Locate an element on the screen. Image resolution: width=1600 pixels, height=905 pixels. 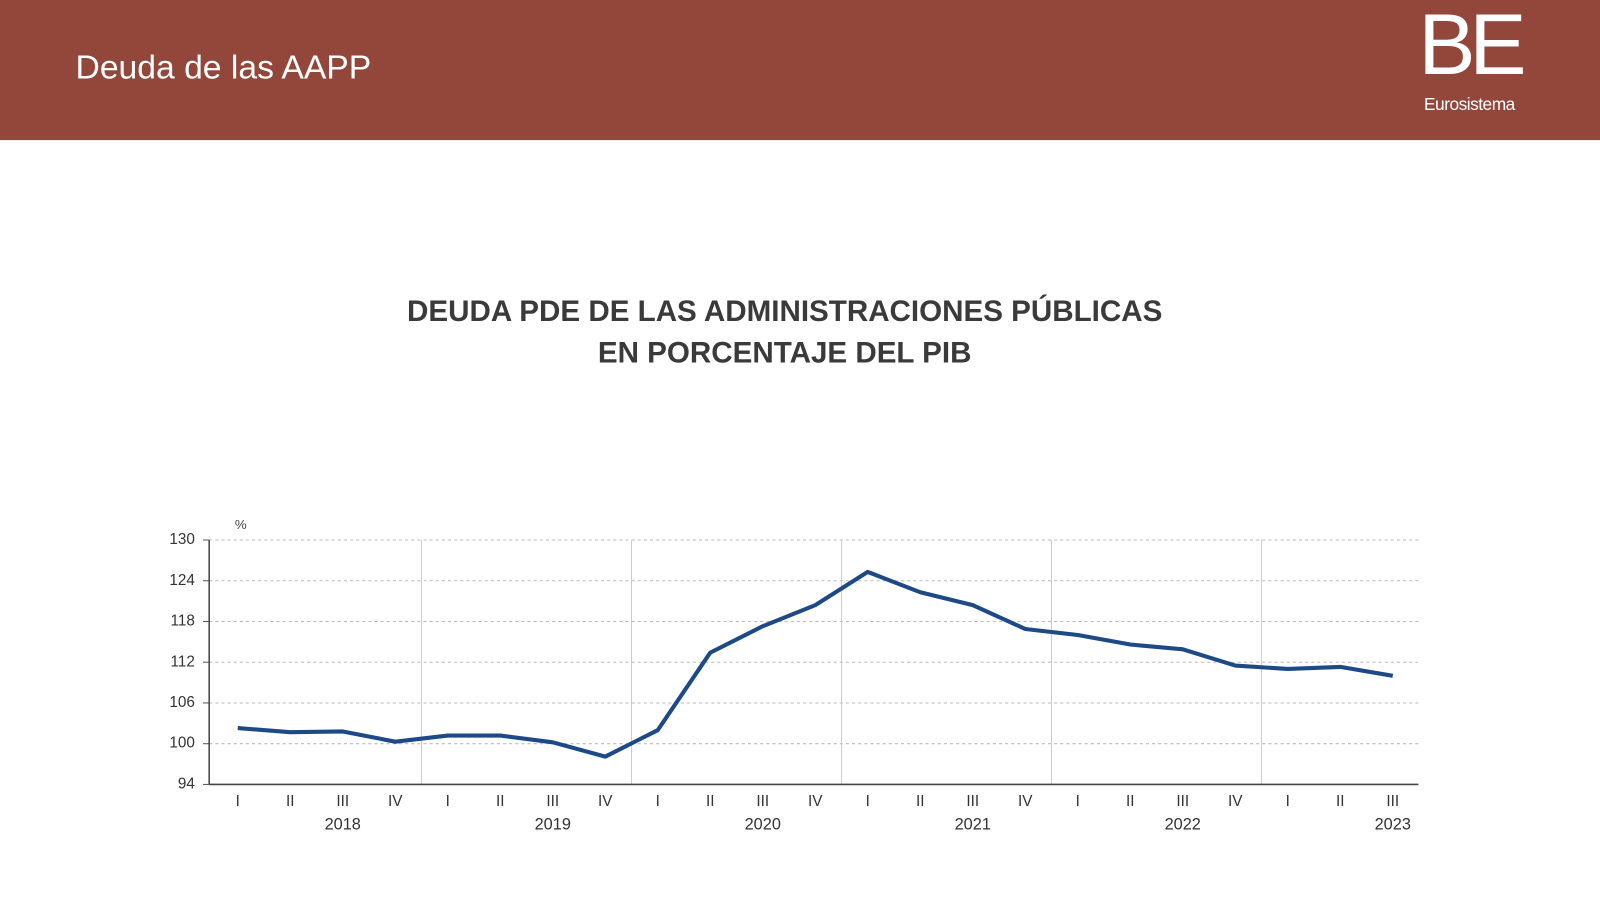
year-label: 2018 is located at coordinates (343, 825).